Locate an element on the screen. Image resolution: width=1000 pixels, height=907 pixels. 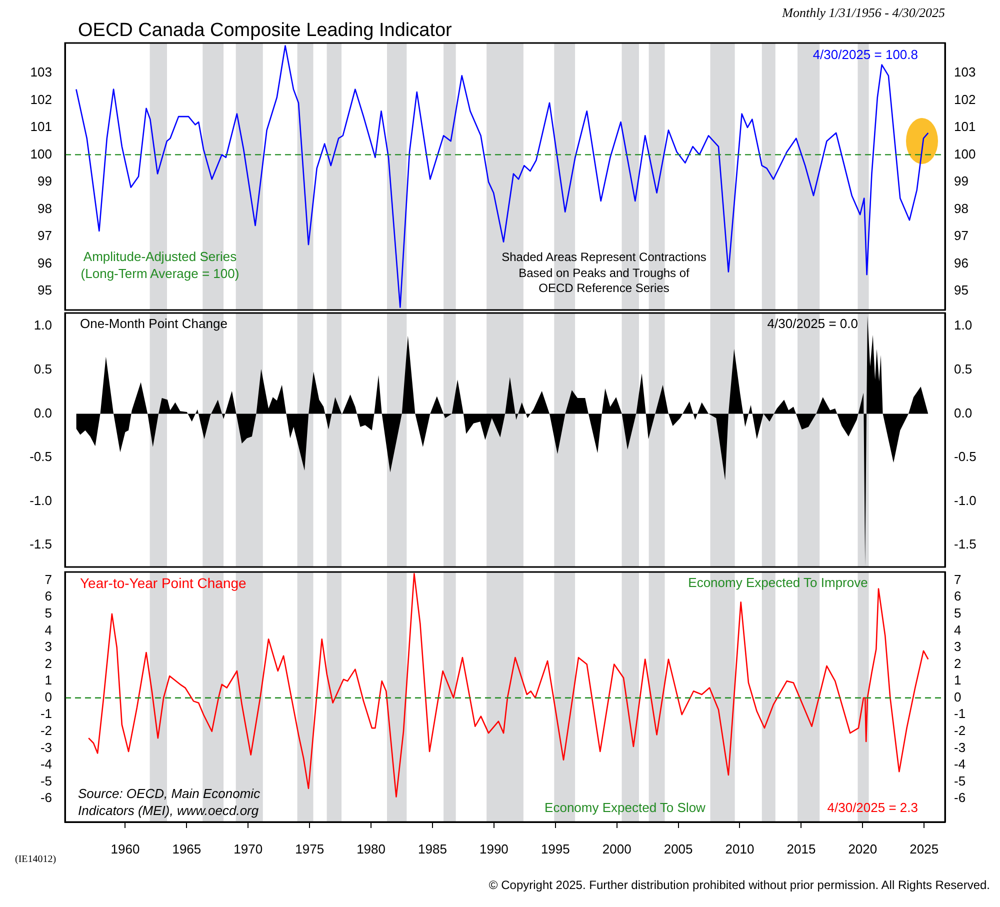
y2-tick-label: -1.5 is located at coordinates (965, 544).